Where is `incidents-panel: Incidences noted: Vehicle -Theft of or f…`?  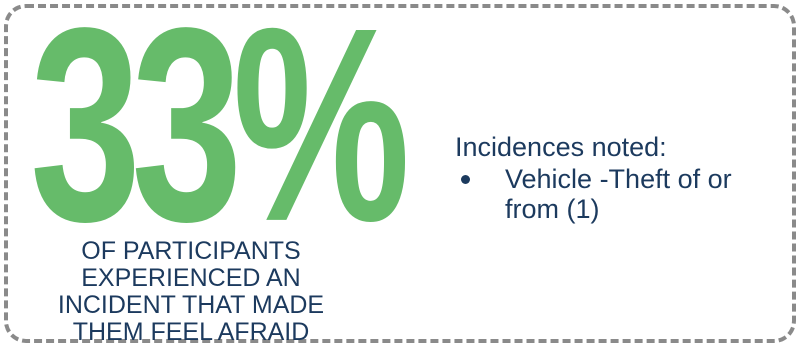
incidents-panel: Incidences noted: Vehicle -Theft of or f… is located at coordinates (615, 178).